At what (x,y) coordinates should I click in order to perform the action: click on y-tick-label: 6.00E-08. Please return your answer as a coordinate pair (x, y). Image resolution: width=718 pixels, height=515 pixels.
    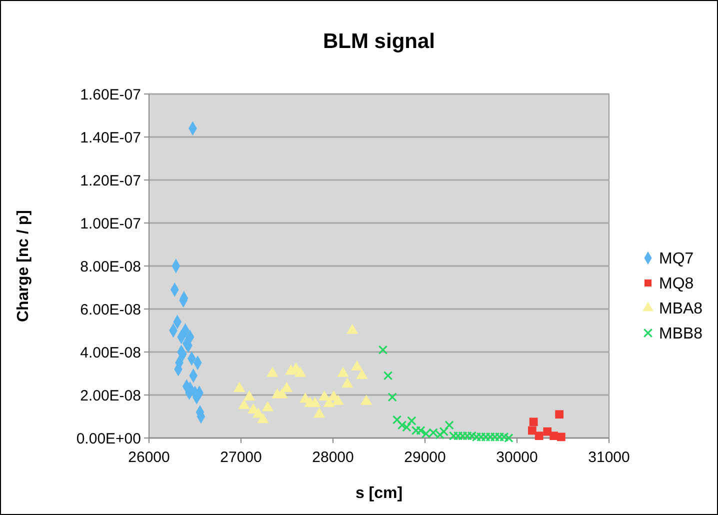
    Looking at the image, I should click on (110, 309).